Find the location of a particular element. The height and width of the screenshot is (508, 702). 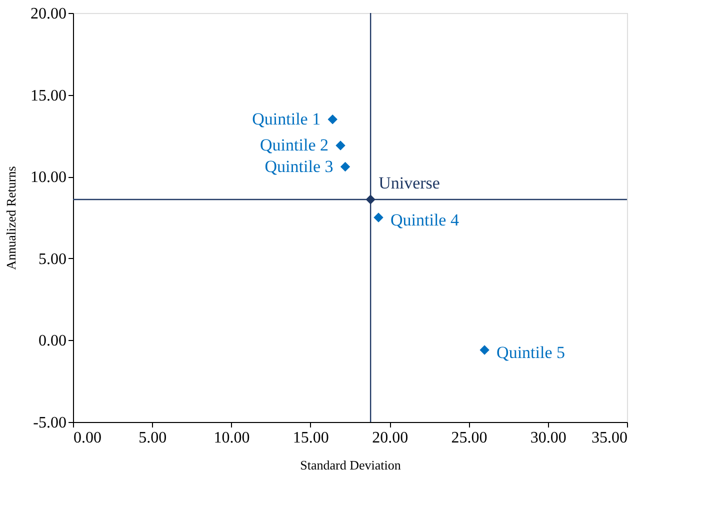

series-label: Quintile 3 is located at coordinates (299, 166).